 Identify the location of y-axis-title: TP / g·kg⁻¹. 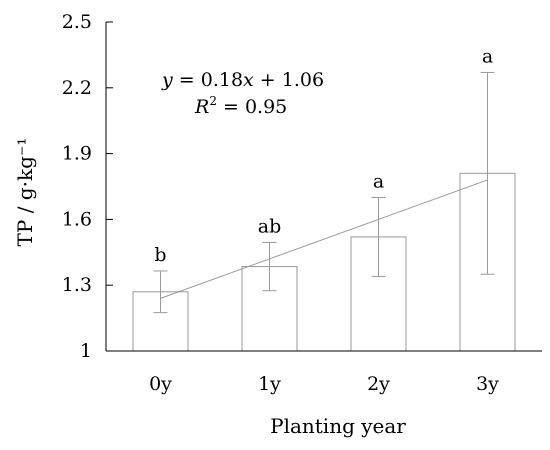
(25, 192).